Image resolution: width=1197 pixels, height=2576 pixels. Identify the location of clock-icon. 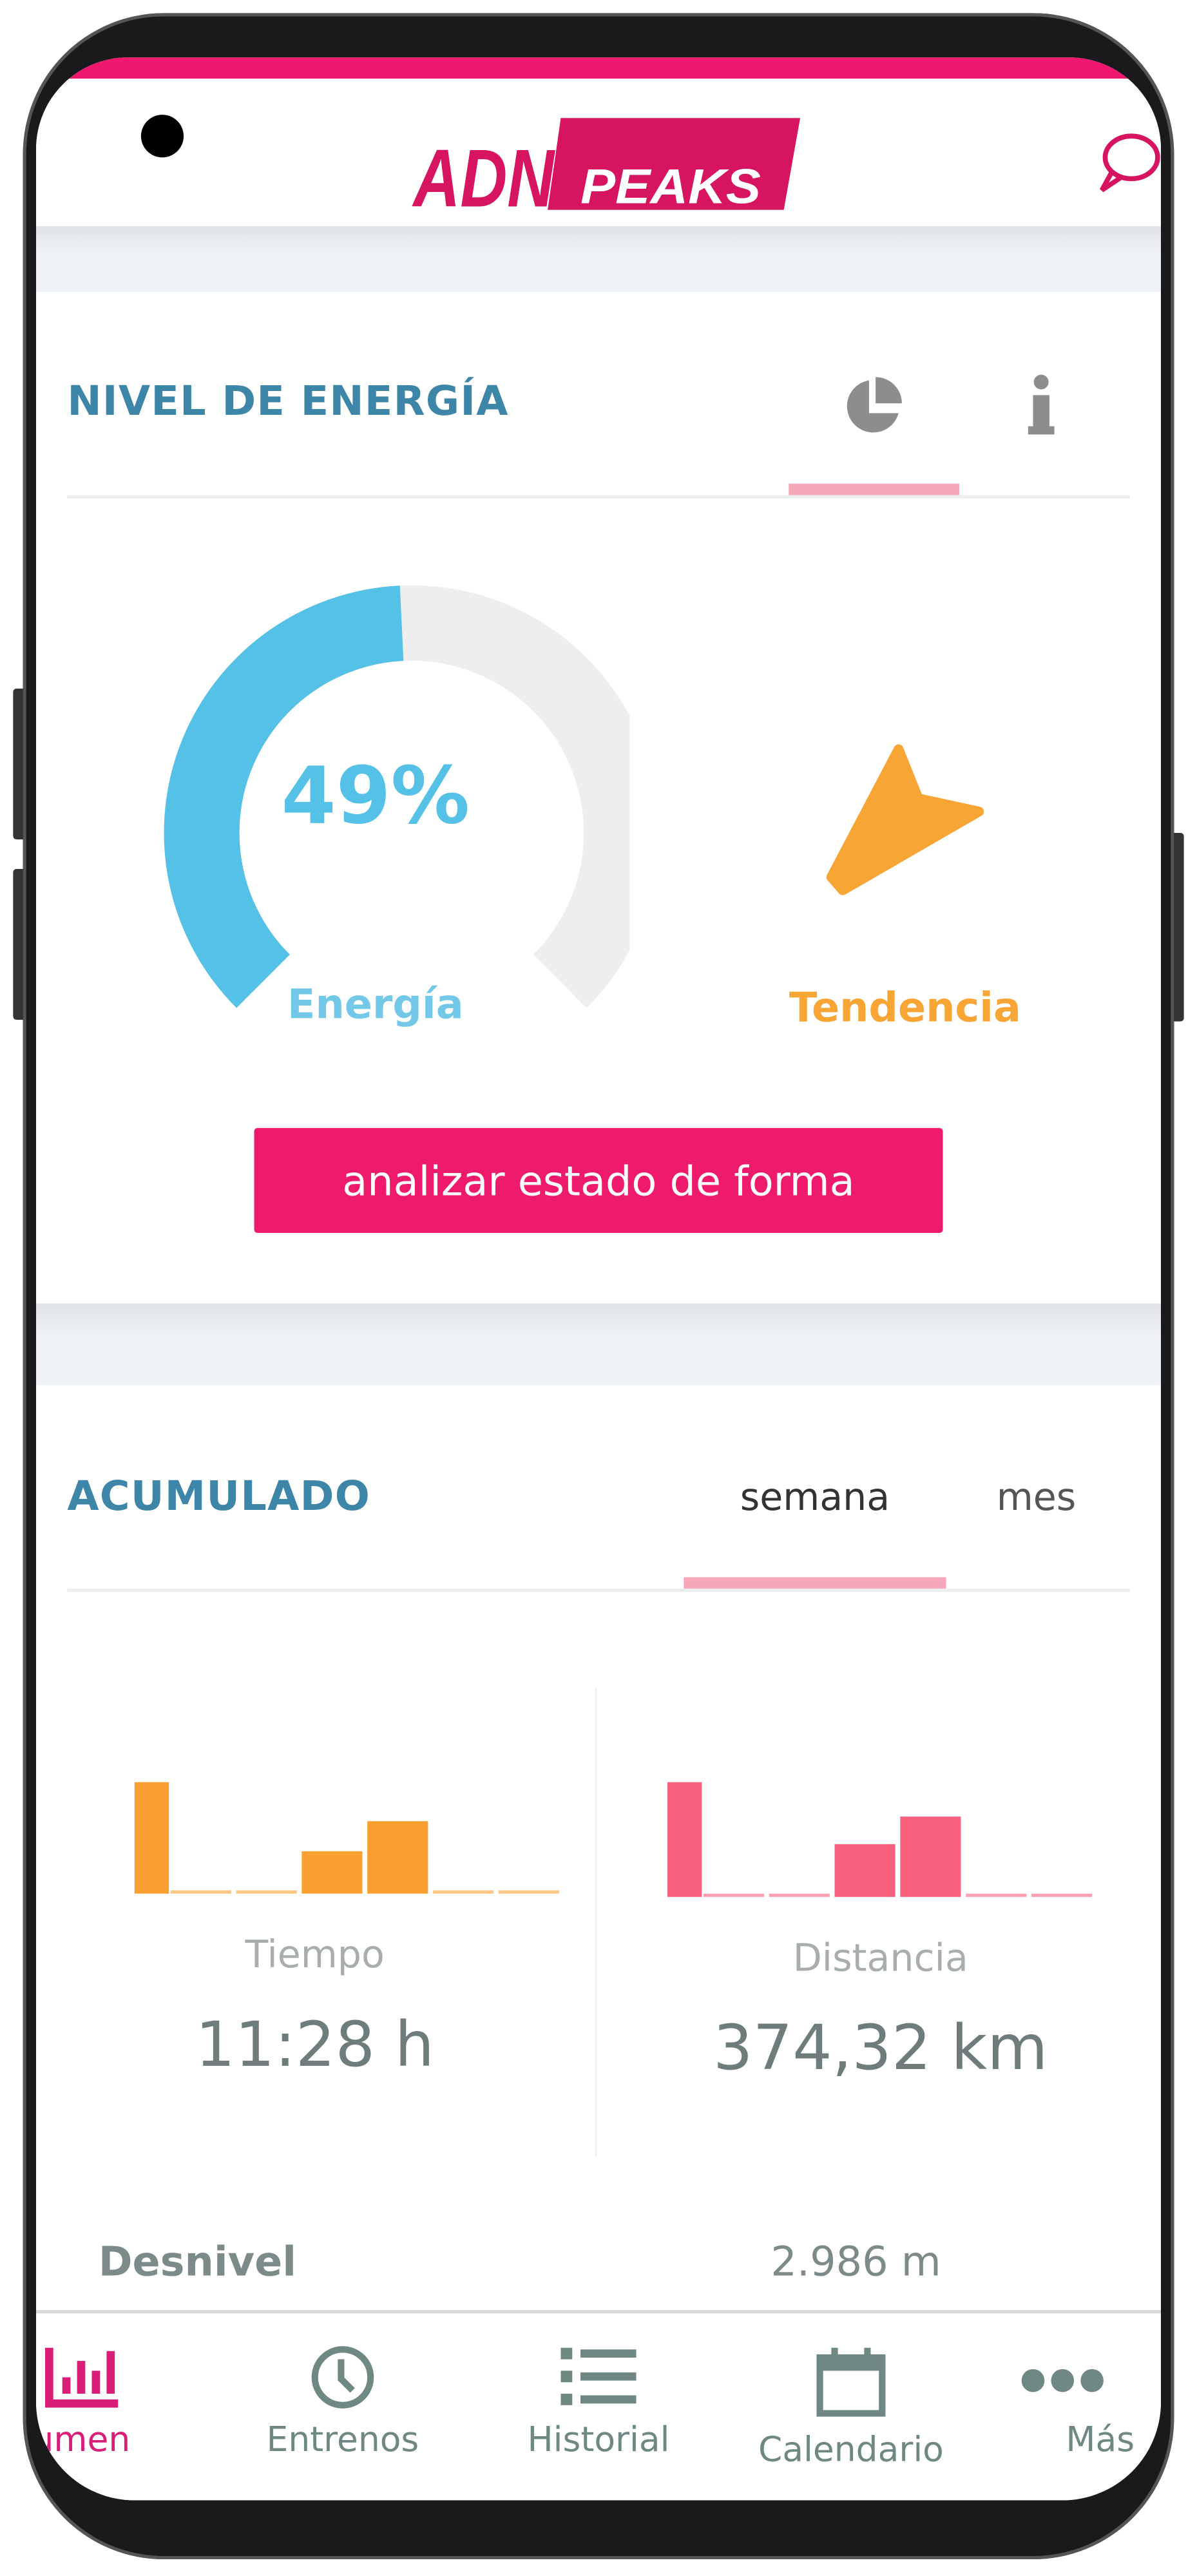
(342, 2377).